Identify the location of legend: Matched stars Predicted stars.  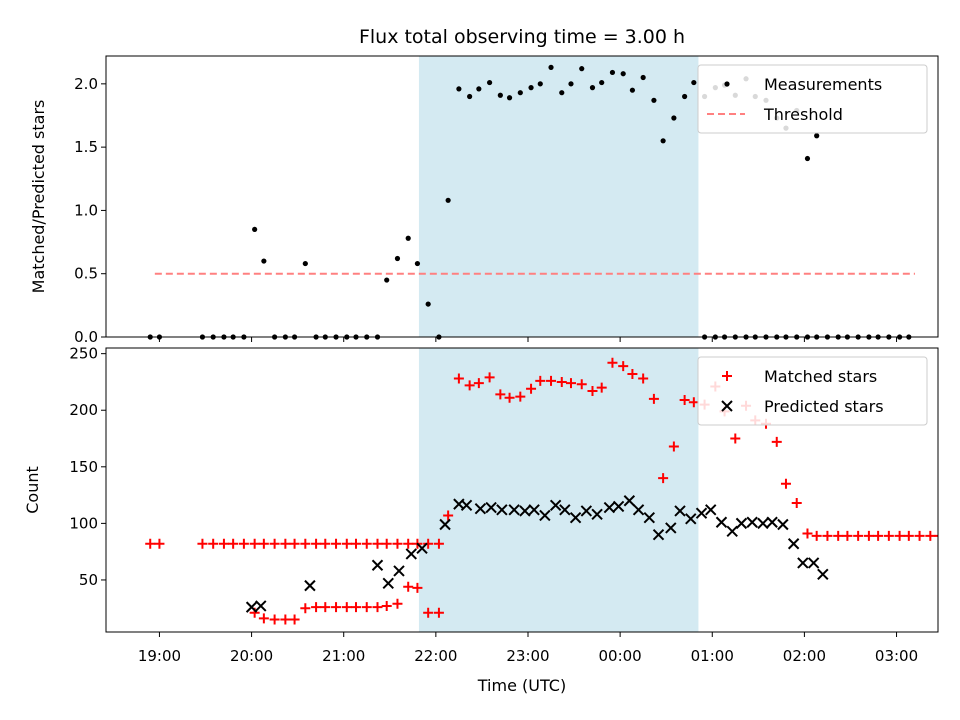
(812, 391).